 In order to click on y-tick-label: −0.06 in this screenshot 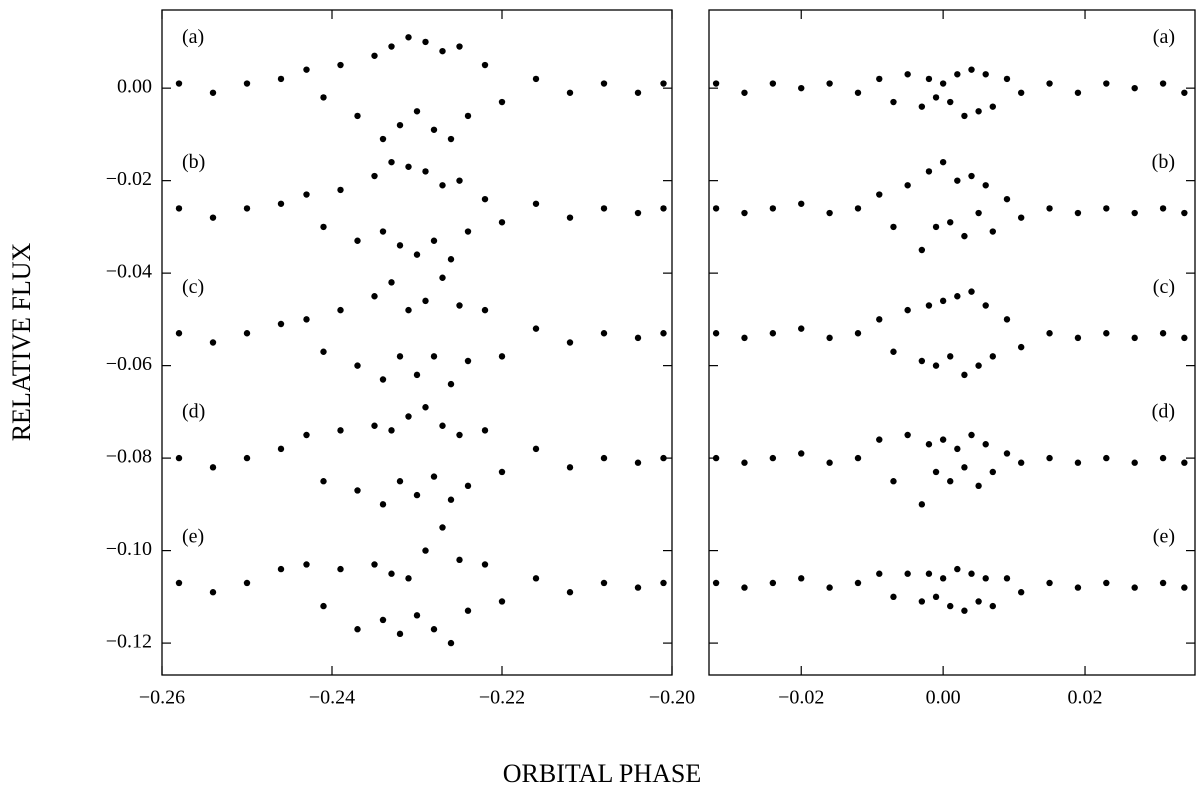, I will do `click(129, 364)`.